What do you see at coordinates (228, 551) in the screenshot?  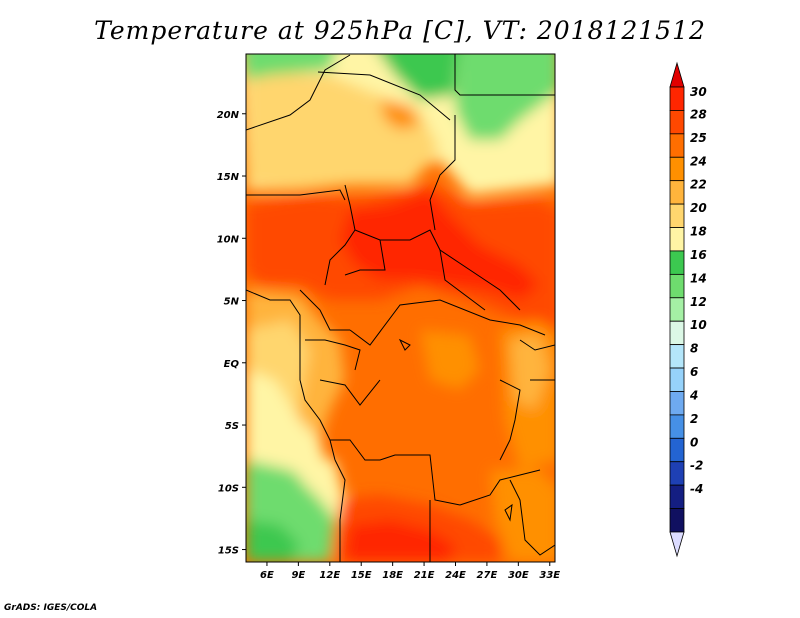 I see `lat-tick-label: 15S` at bounding box center [228, 551].